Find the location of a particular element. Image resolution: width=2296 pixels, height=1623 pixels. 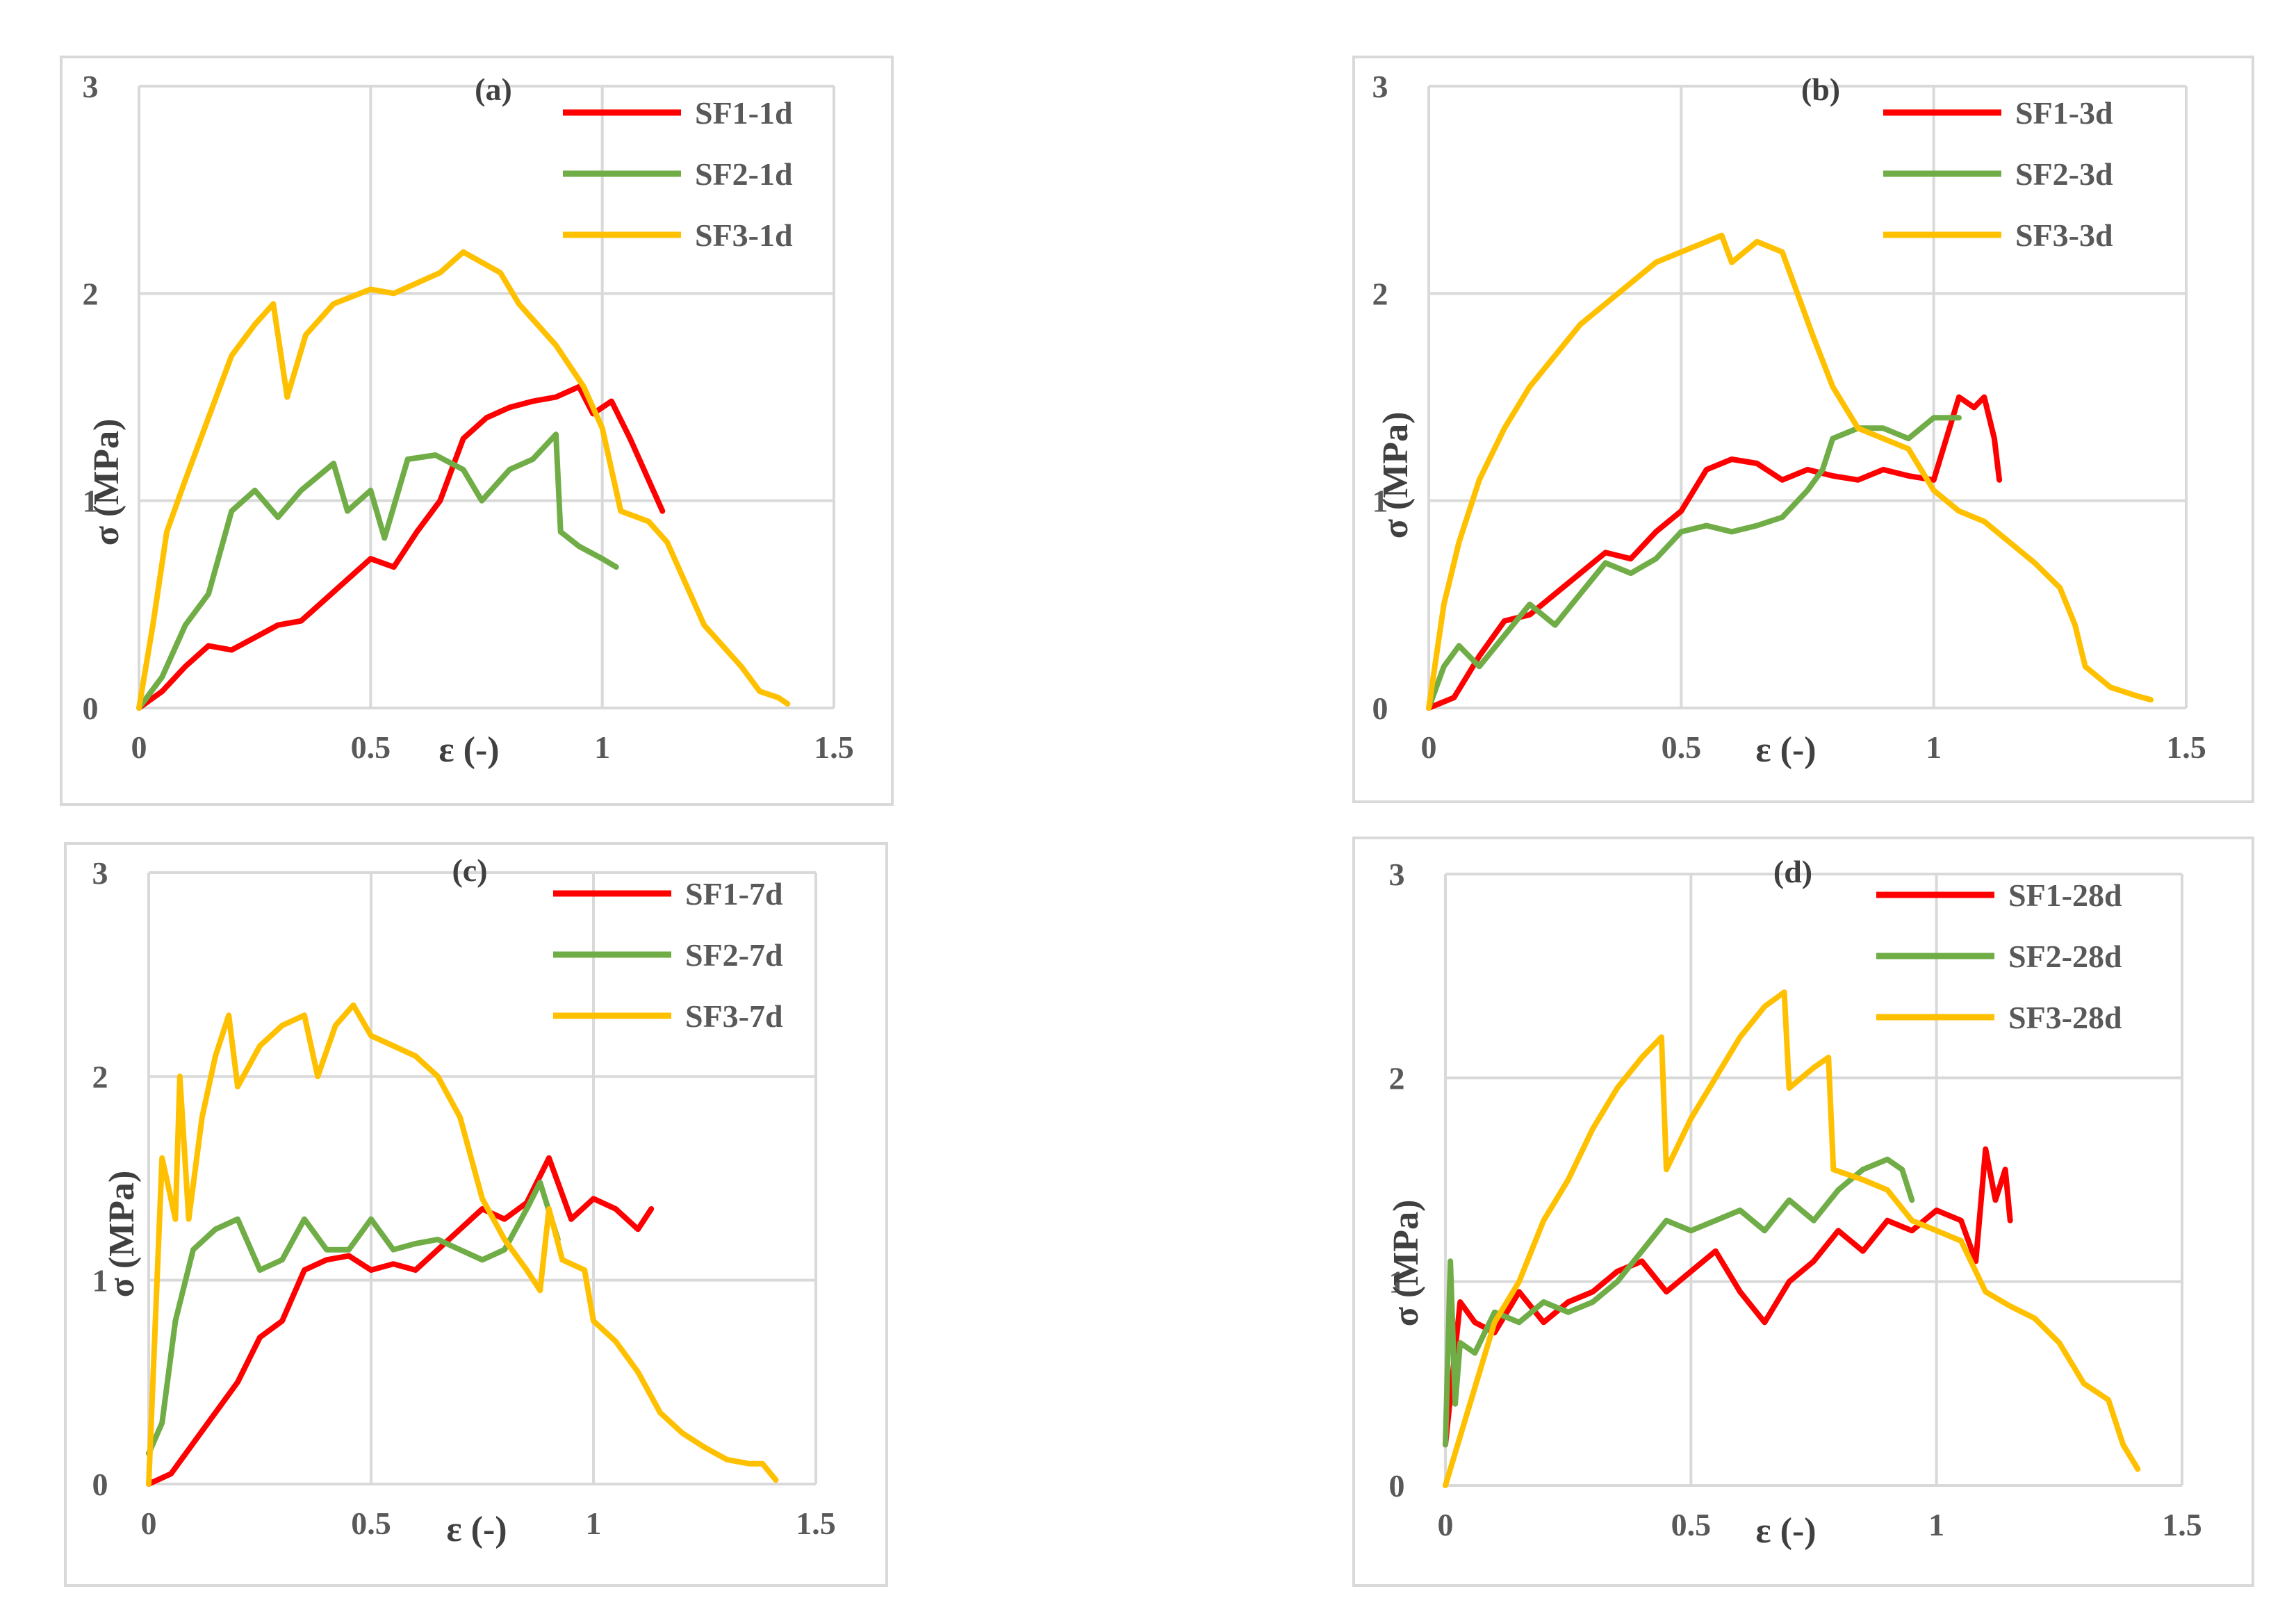

series-line-SF2-28d is located at coordinates (1679, 1302).